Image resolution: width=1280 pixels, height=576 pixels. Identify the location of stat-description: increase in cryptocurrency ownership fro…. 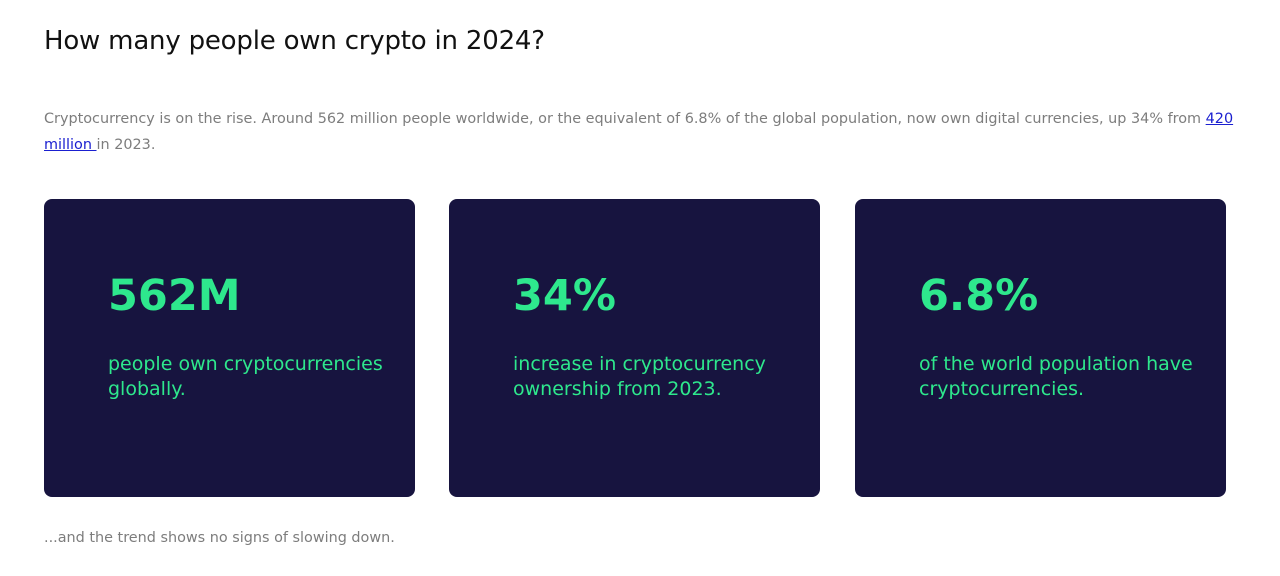
(639, 376).